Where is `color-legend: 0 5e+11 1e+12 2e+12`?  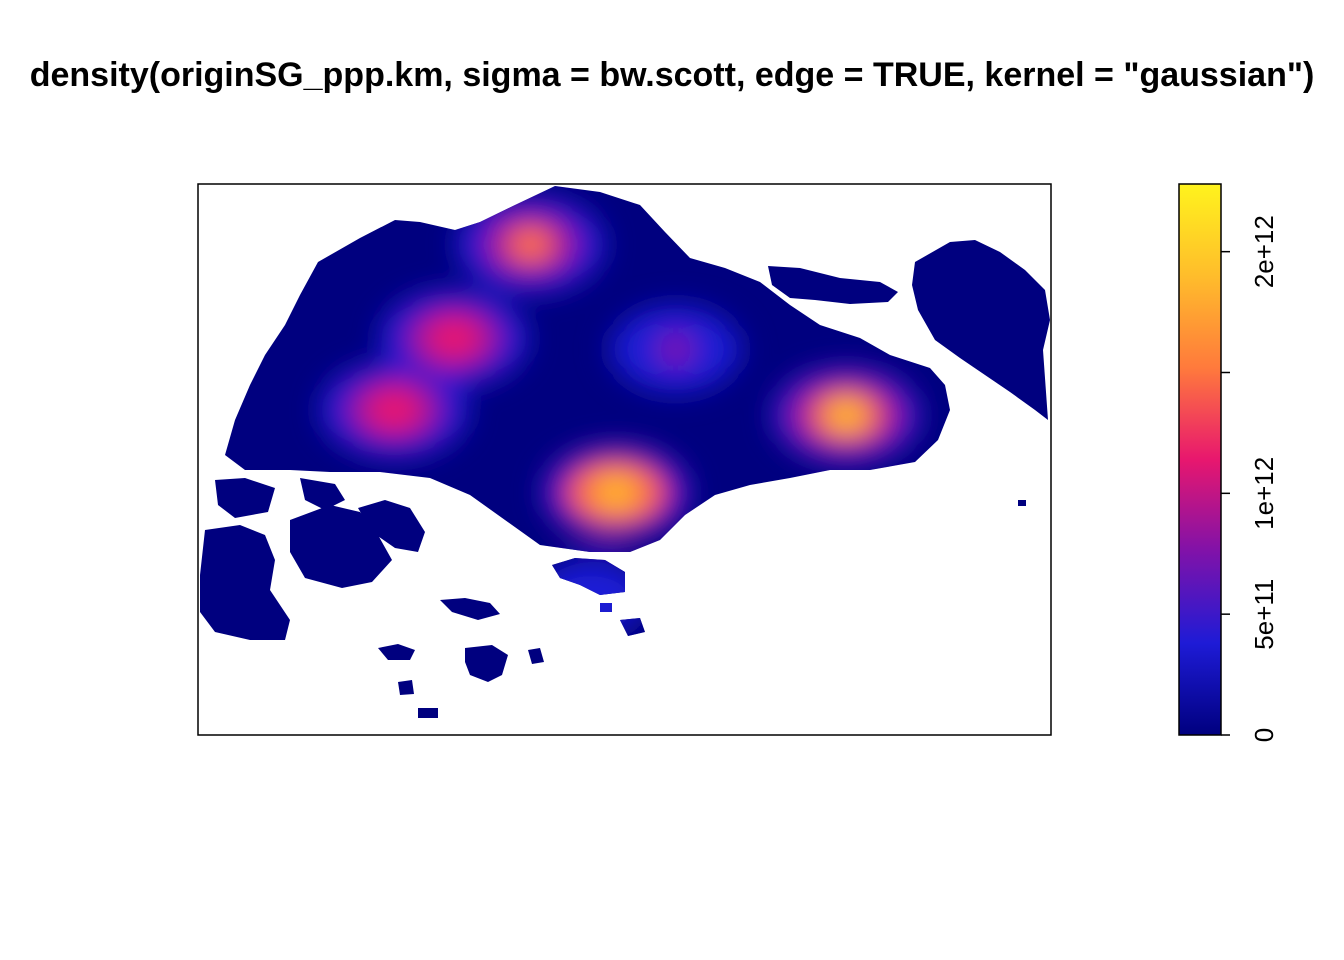 color-legend: 0 5e+11 1e+12 2e+12 is located at coordinates (1228, 462).